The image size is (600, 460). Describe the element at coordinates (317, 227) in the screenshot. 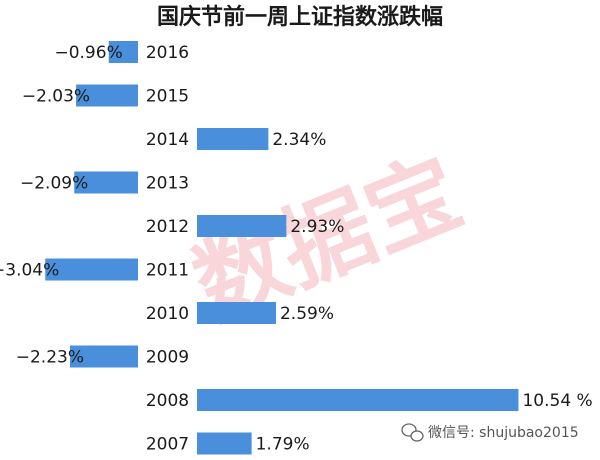

I see `value-label: 2.93%` at that location.